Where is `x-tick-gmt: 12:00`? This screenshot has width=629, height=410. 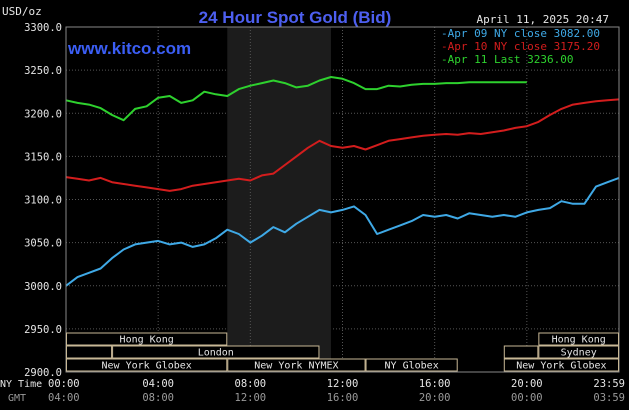 x-tick-gmt: 12:00 is located at coordinates (251, 398).